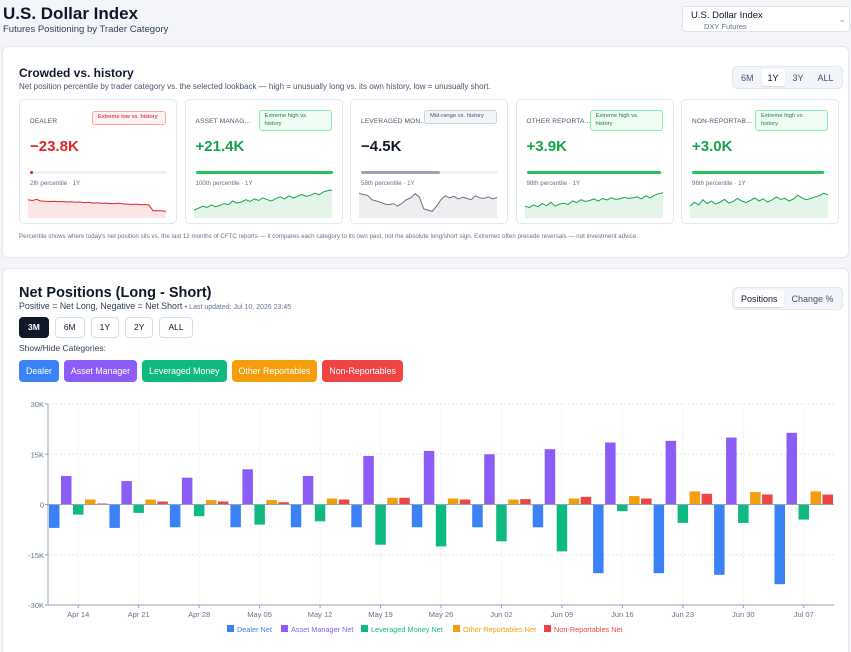 The image size is (851, 652). Describe the element at coordinates (176, 327) in the screenshot. I see `range-all-button: ALL` at that location.